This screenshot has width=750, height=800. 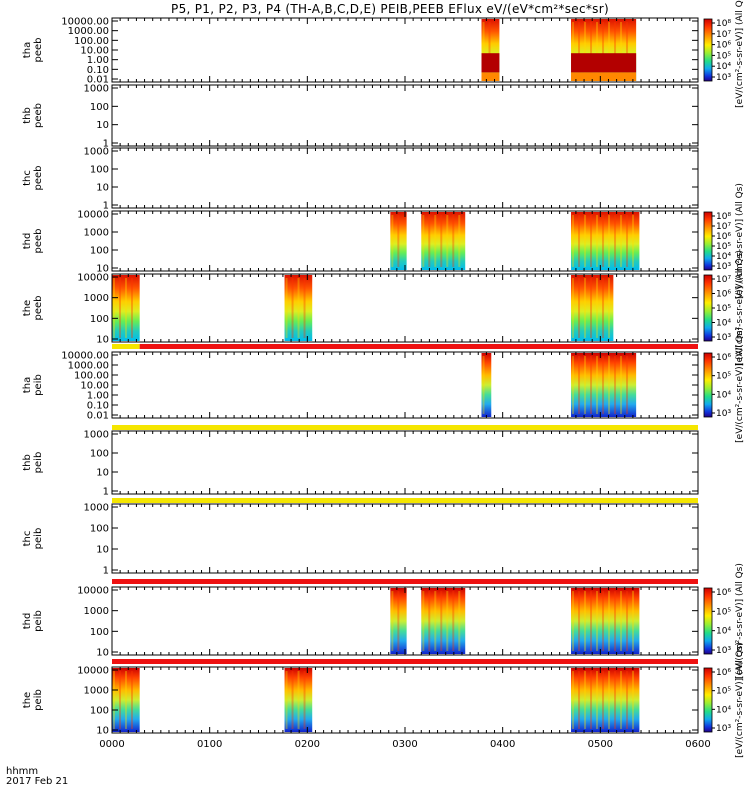 I want to click on quality-flag-bar-yellow, so click(x=126, y=346).